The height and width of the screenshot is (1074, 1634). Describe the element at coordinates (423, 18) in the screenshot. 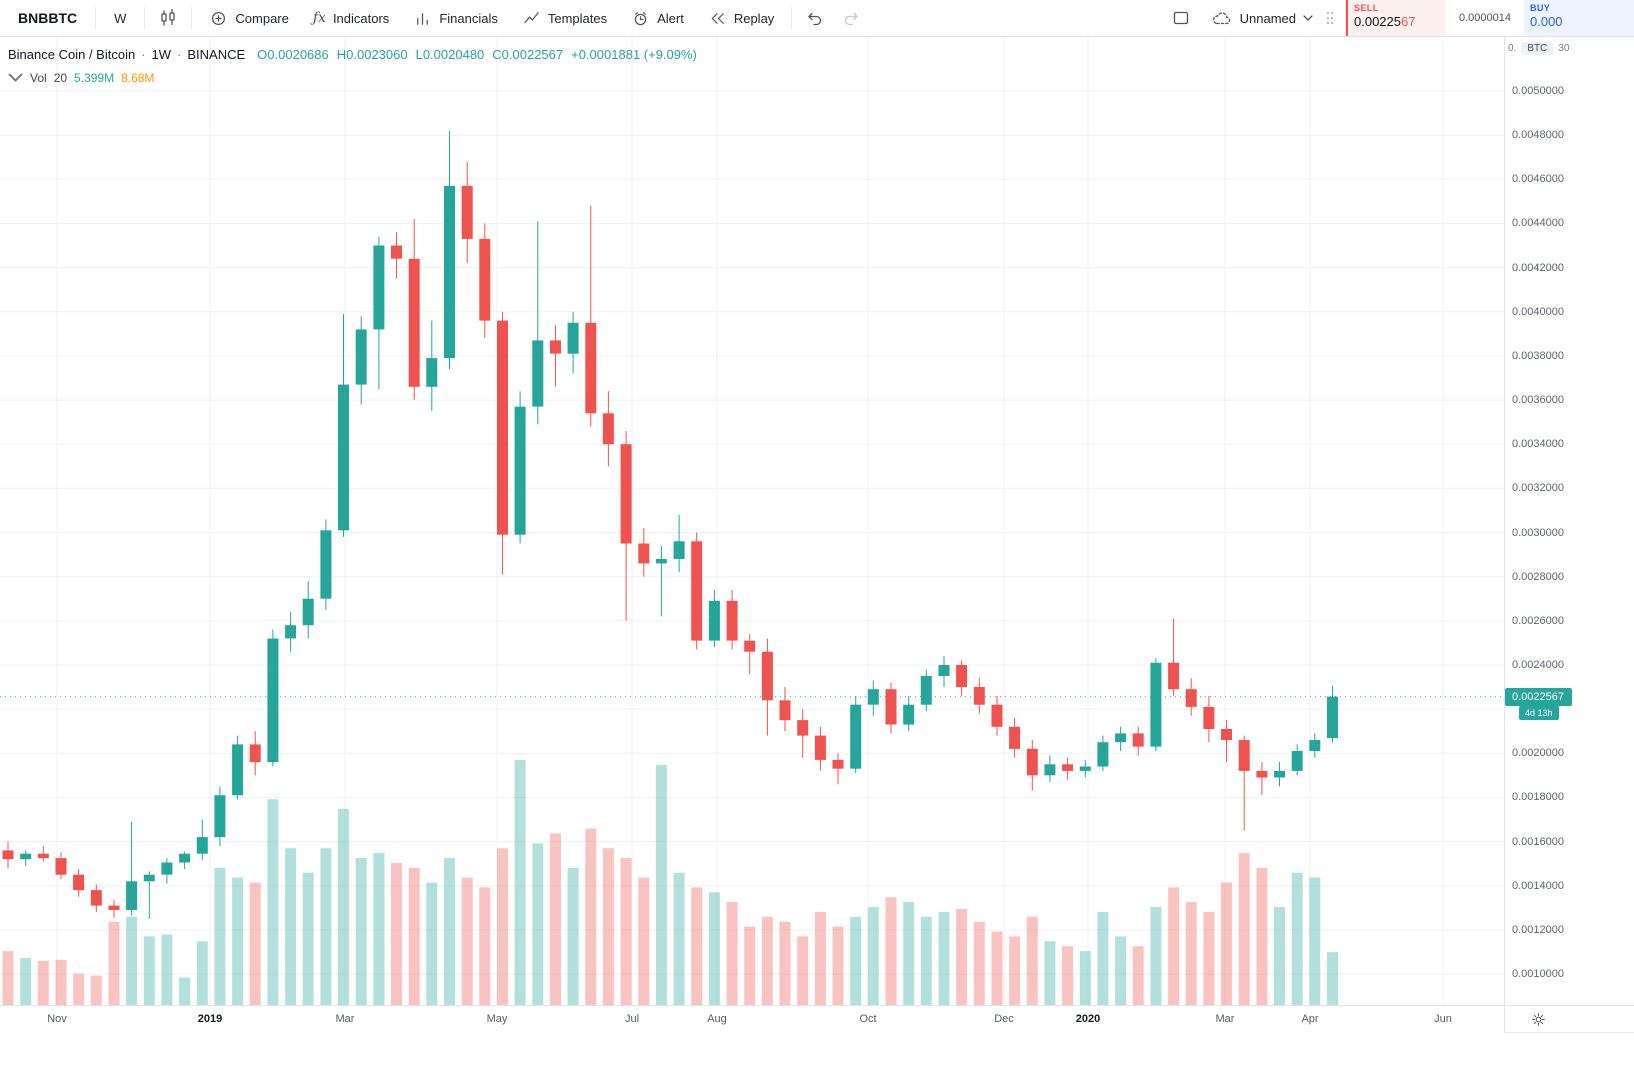

I see `bar-chart-icon` at that location.